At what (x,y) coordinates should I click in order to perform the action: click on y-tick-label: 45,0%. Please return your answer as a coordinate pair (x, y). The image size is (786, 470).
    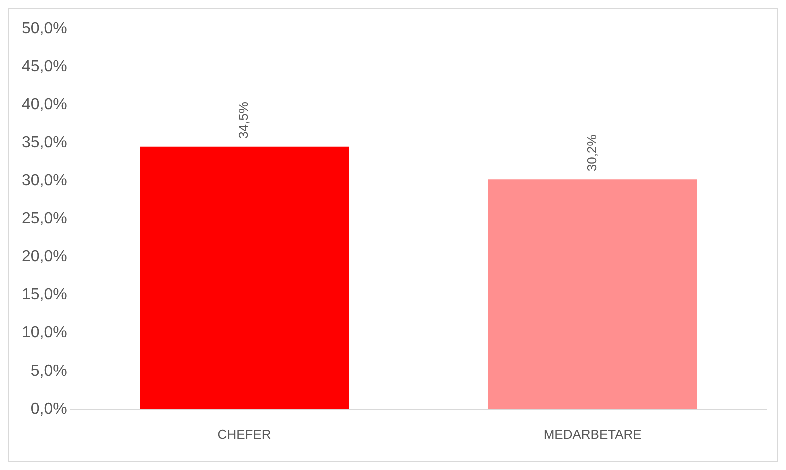
    Looking at the image, I should click on (45, 67).